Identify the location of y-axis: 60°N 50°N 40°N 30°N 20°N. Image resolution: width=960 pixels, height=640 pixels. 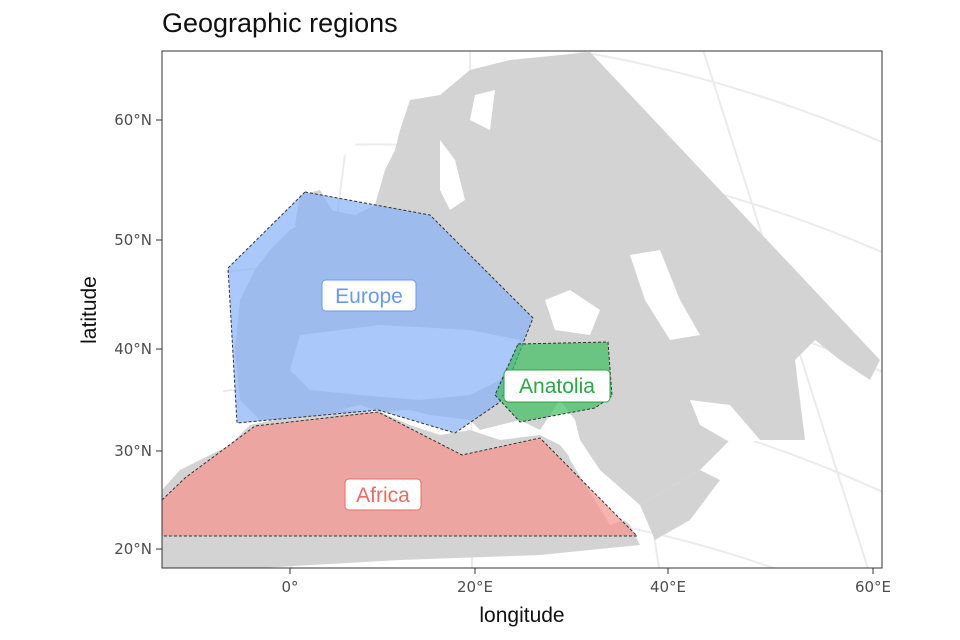
(138, 334).